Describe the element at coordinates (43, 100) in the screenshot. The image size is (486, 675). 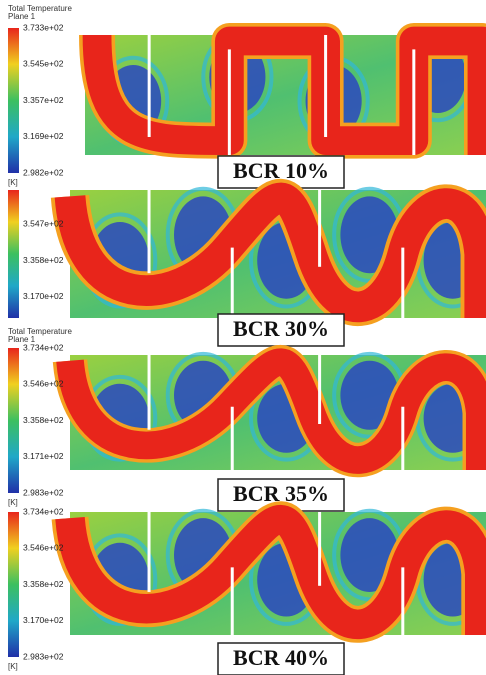
I see `colorbar-tick-label: 3.357e+02` at that location.